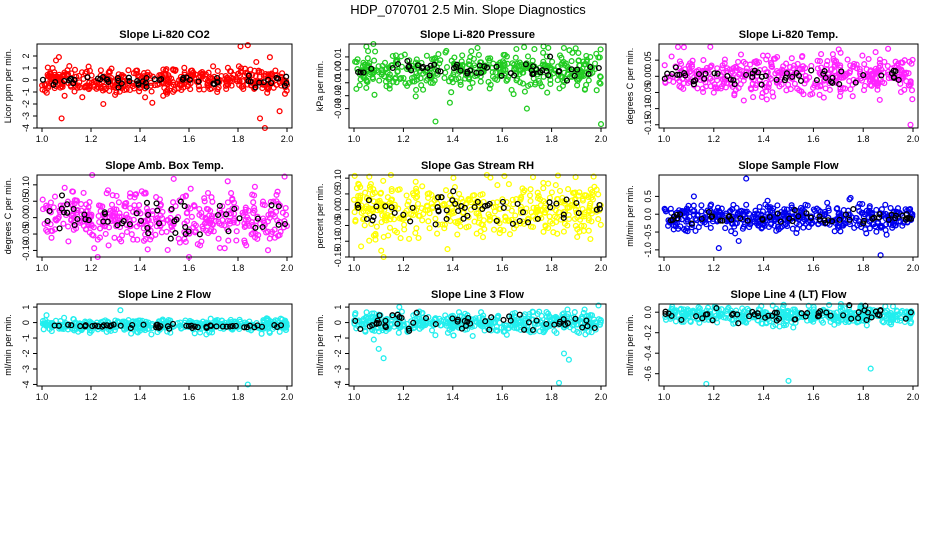 The height and width of the screenshot is (540, 936). I want to click on y-tick-label: -3, so click(26, 369).